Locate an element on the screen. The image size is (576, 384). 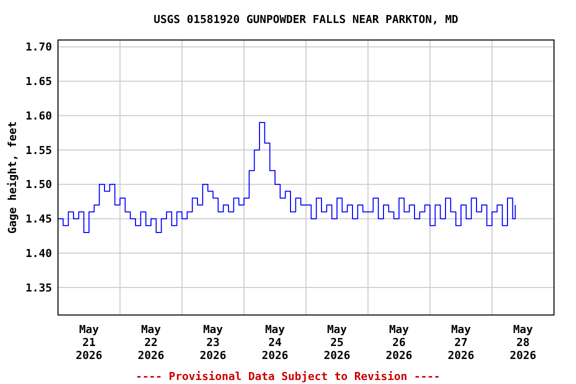
x-tick-label: May 27 2026 is located at coordinates (461, 342).